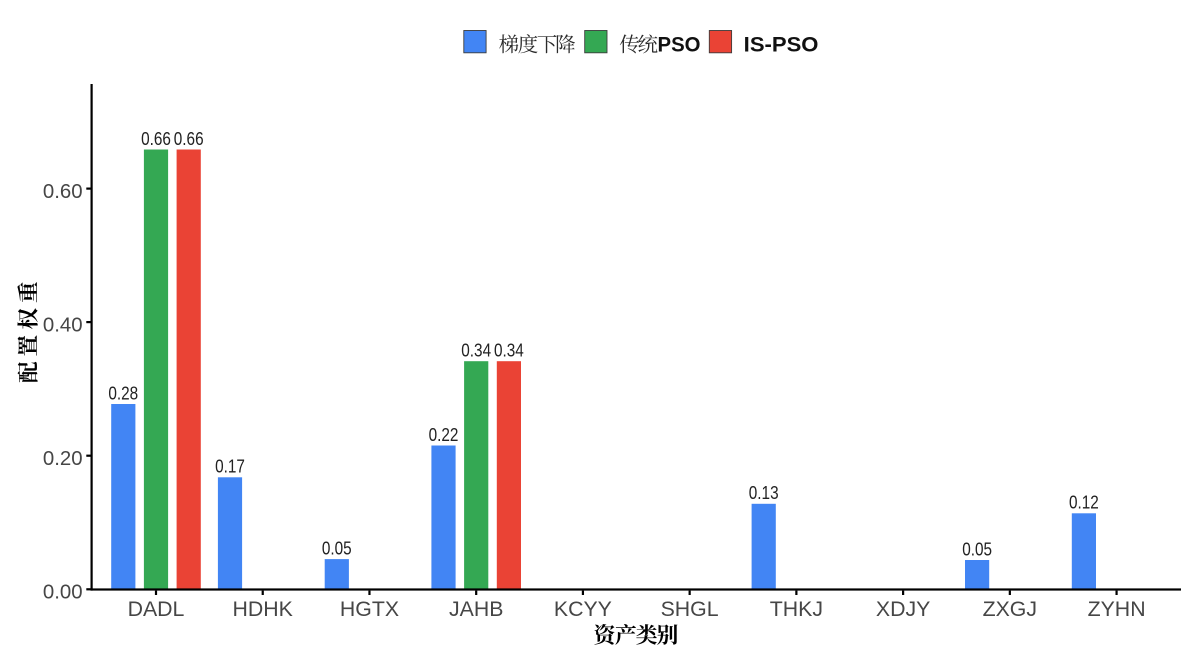 The image size is (1191, 665). What do you see at coordinates (123, 393) in the screenshot?
I see `svg-text: 0.28` at bounding box center [123, 393].